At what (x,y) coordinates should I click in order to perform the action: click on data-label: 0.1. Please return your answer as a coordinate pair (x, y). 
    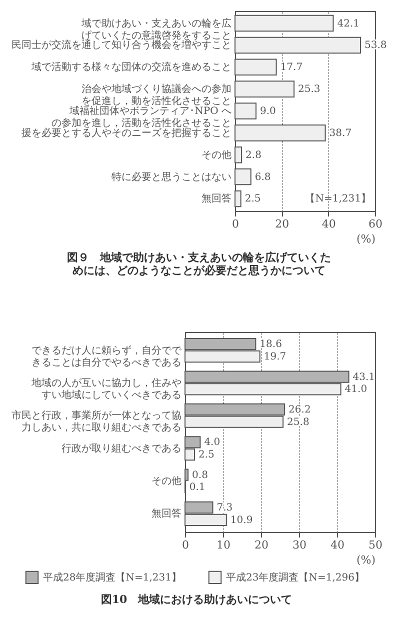
    Looking at the image, I should click on (197, 488).